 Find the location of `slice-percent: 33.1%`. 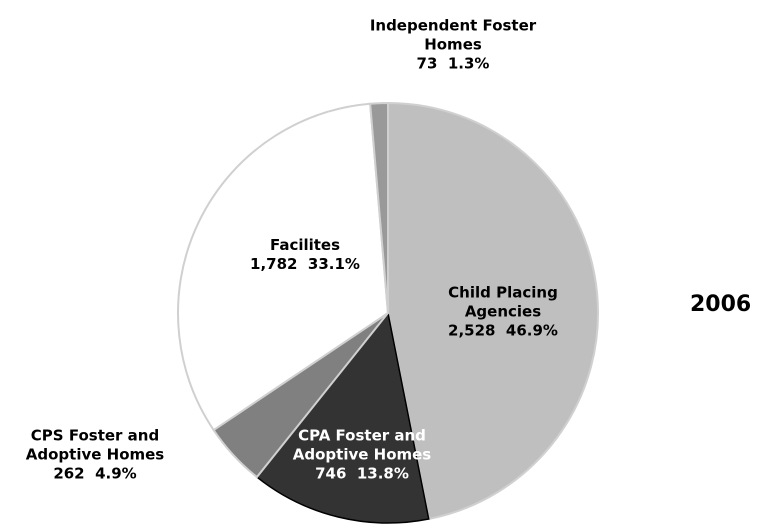

slice-percent: 33.1% is located at coordinates (333, 264).